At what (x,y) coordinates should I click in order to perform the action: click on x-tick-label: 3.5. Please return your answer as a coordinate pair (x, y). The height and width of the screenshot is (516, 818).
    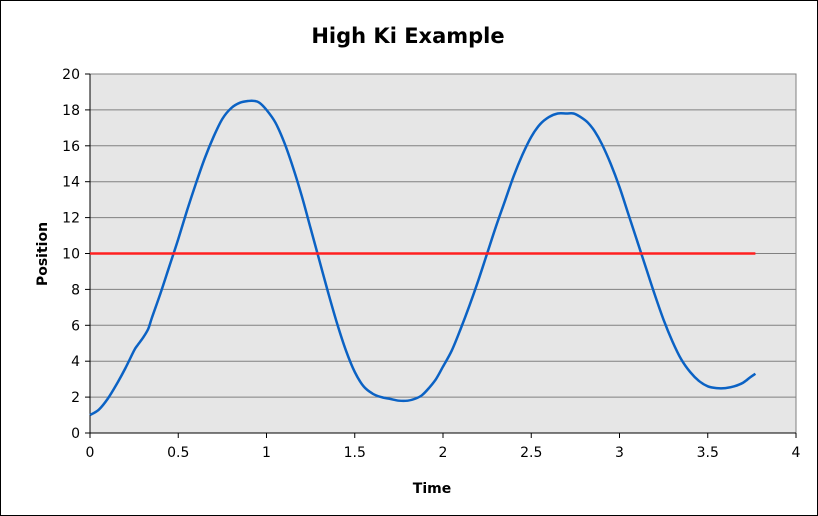
    Looking at the image, I should click on (708, 453).